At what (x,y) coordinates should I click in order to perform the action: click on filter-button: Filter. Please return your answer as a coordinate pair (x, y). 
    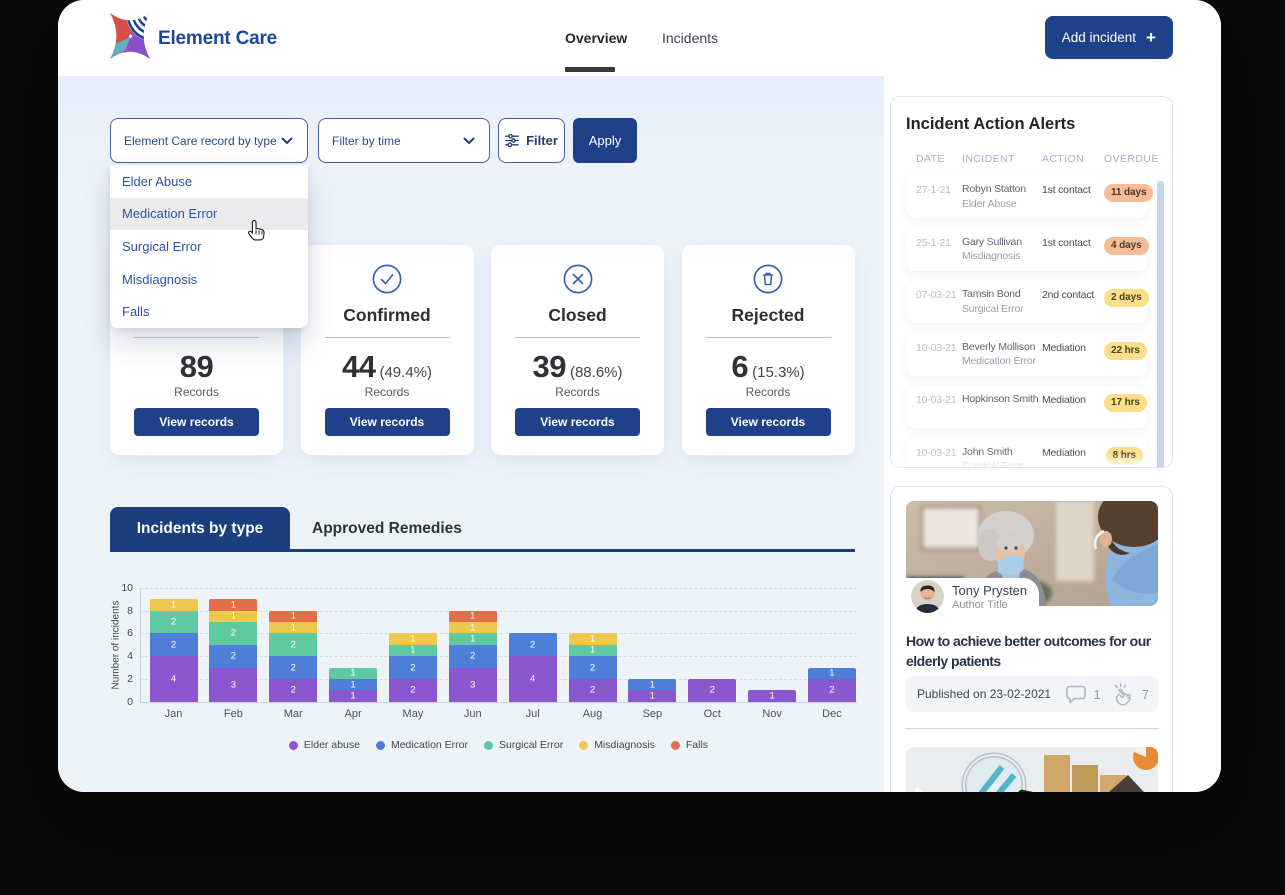
    Looking at the image, I should click on (531, 140).